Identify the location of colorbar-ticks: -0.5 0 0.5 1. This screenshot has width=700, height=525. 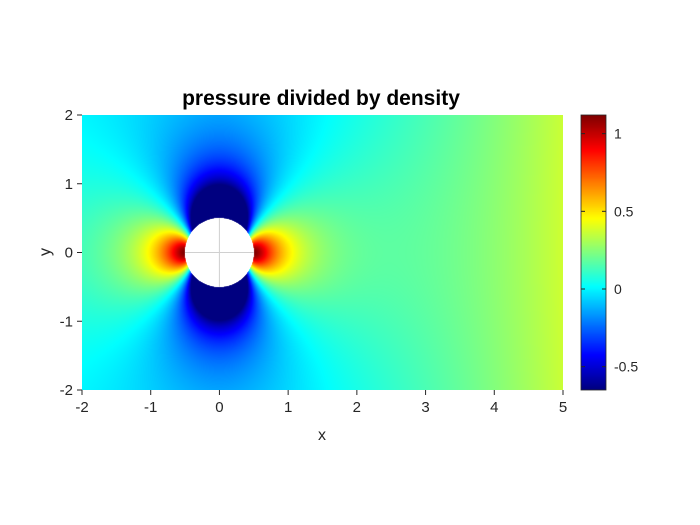
(609, 250).